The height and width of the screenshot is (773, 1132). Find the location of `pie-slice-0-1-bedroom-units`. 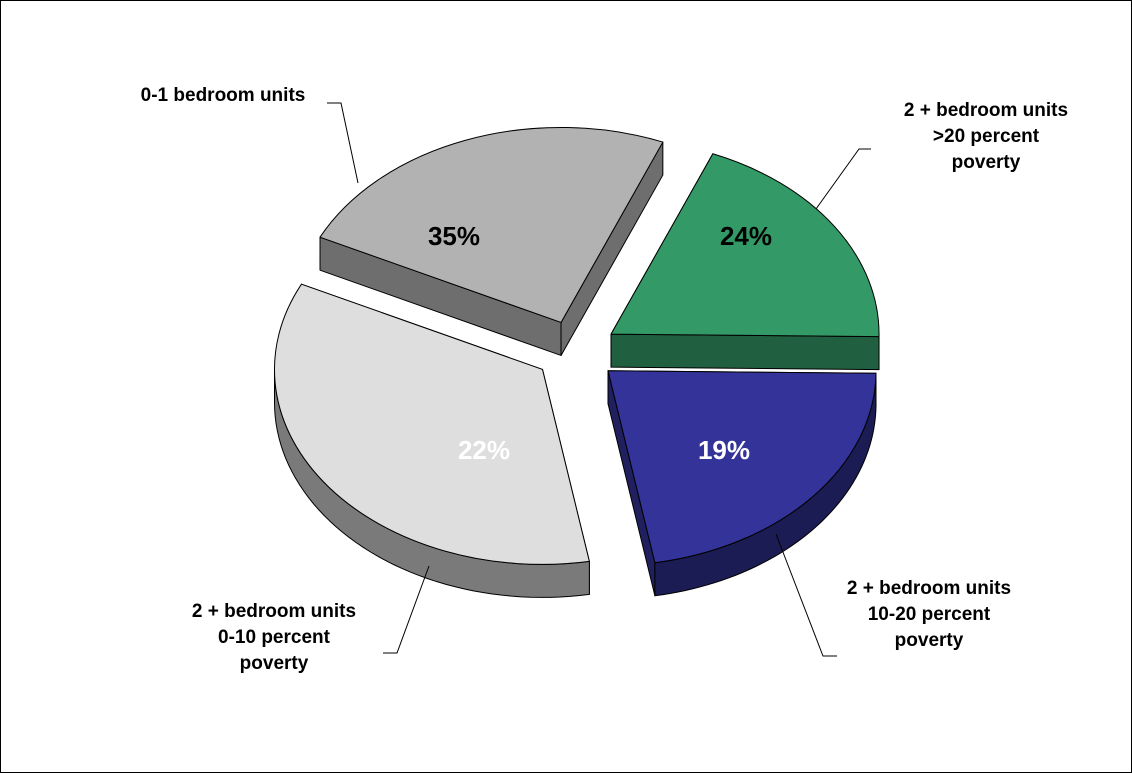

pie-slice-0-1-bedroom-units is located at coordinates (431, 440).